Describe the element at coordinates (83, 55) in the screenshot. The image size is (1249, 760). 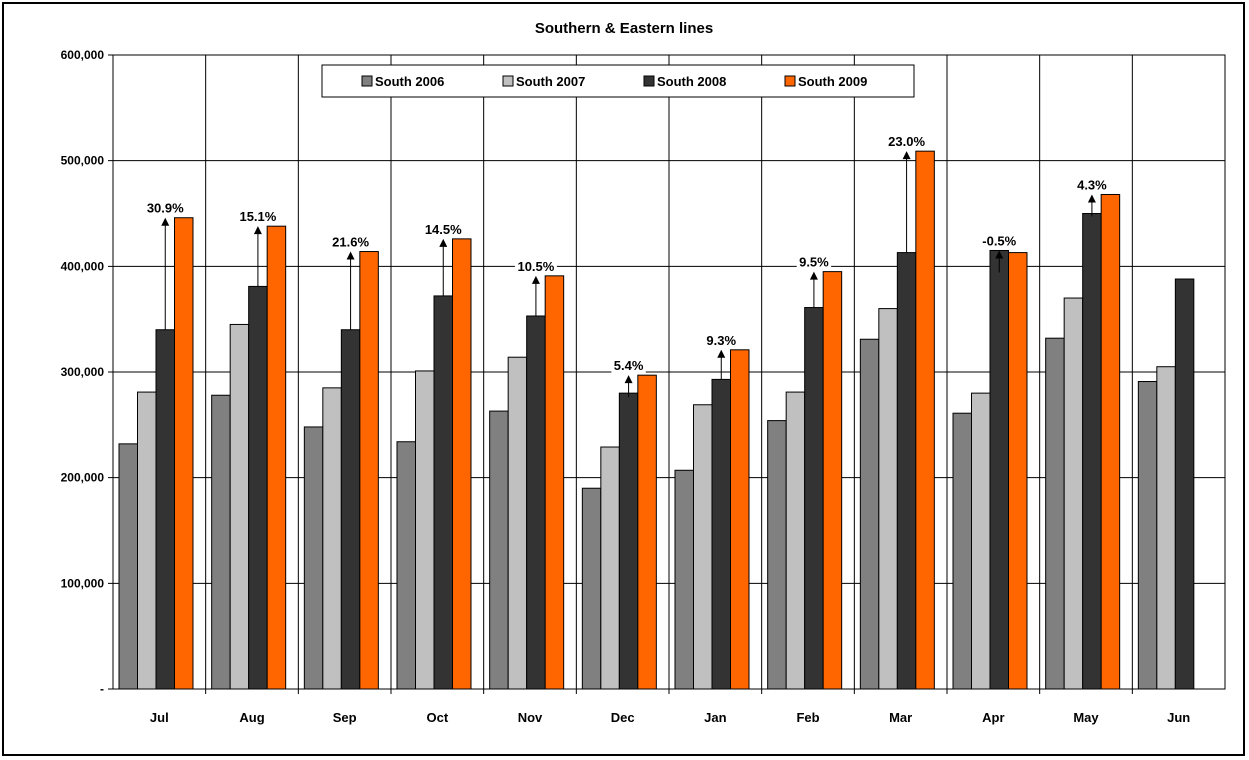
I see `y-tick-label: 600,000` at that location.